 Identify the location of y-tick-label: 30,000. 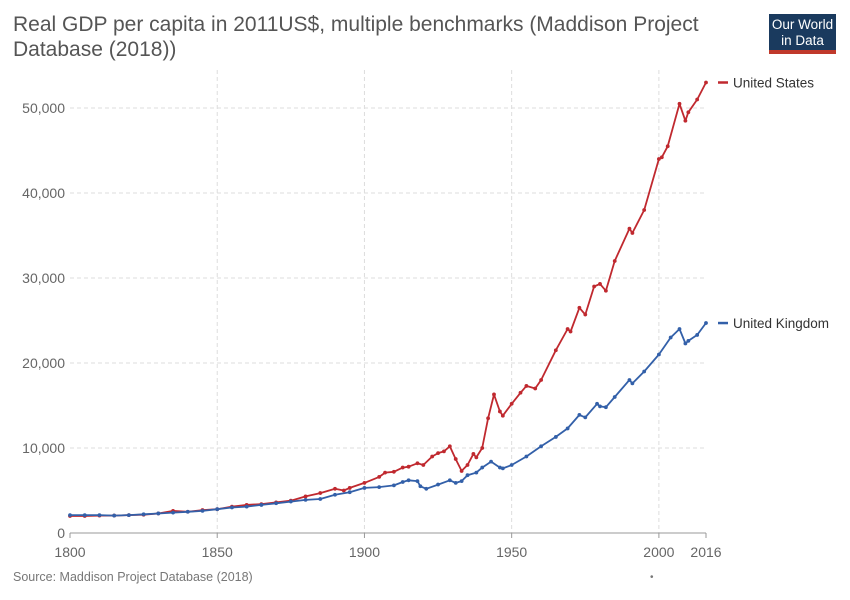
(43, 278).